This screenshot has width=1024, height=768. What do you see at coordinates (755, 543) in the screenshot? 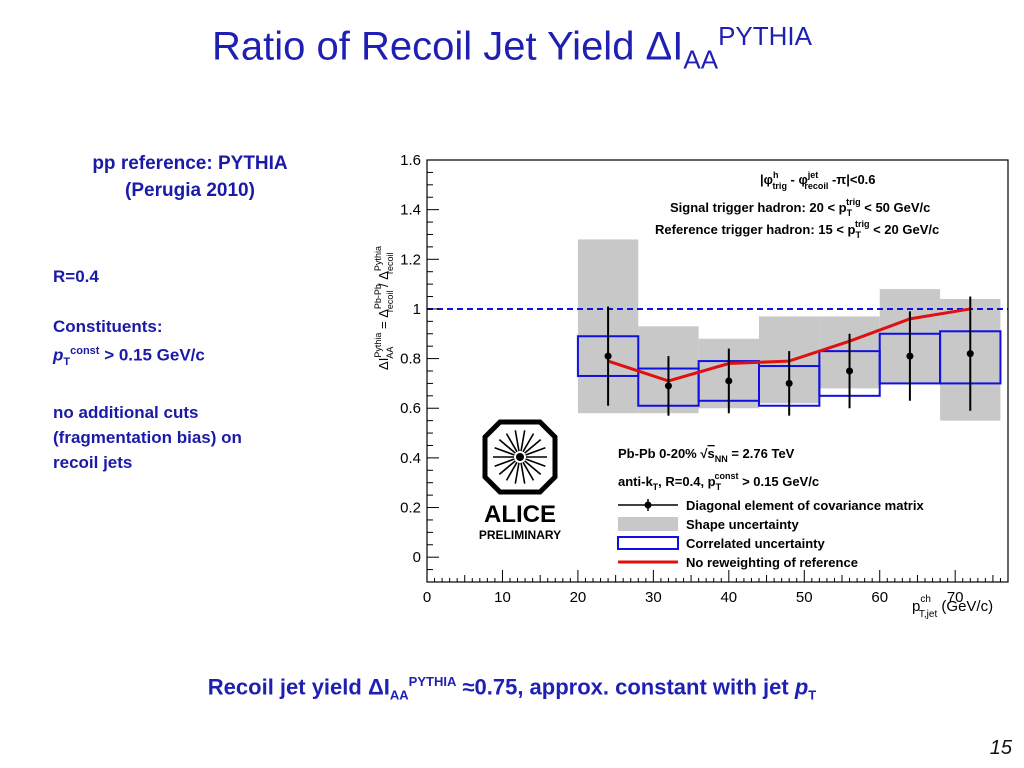
I see `legend-label-2: Correlated uncertainty` at bounding box center [755, 543].